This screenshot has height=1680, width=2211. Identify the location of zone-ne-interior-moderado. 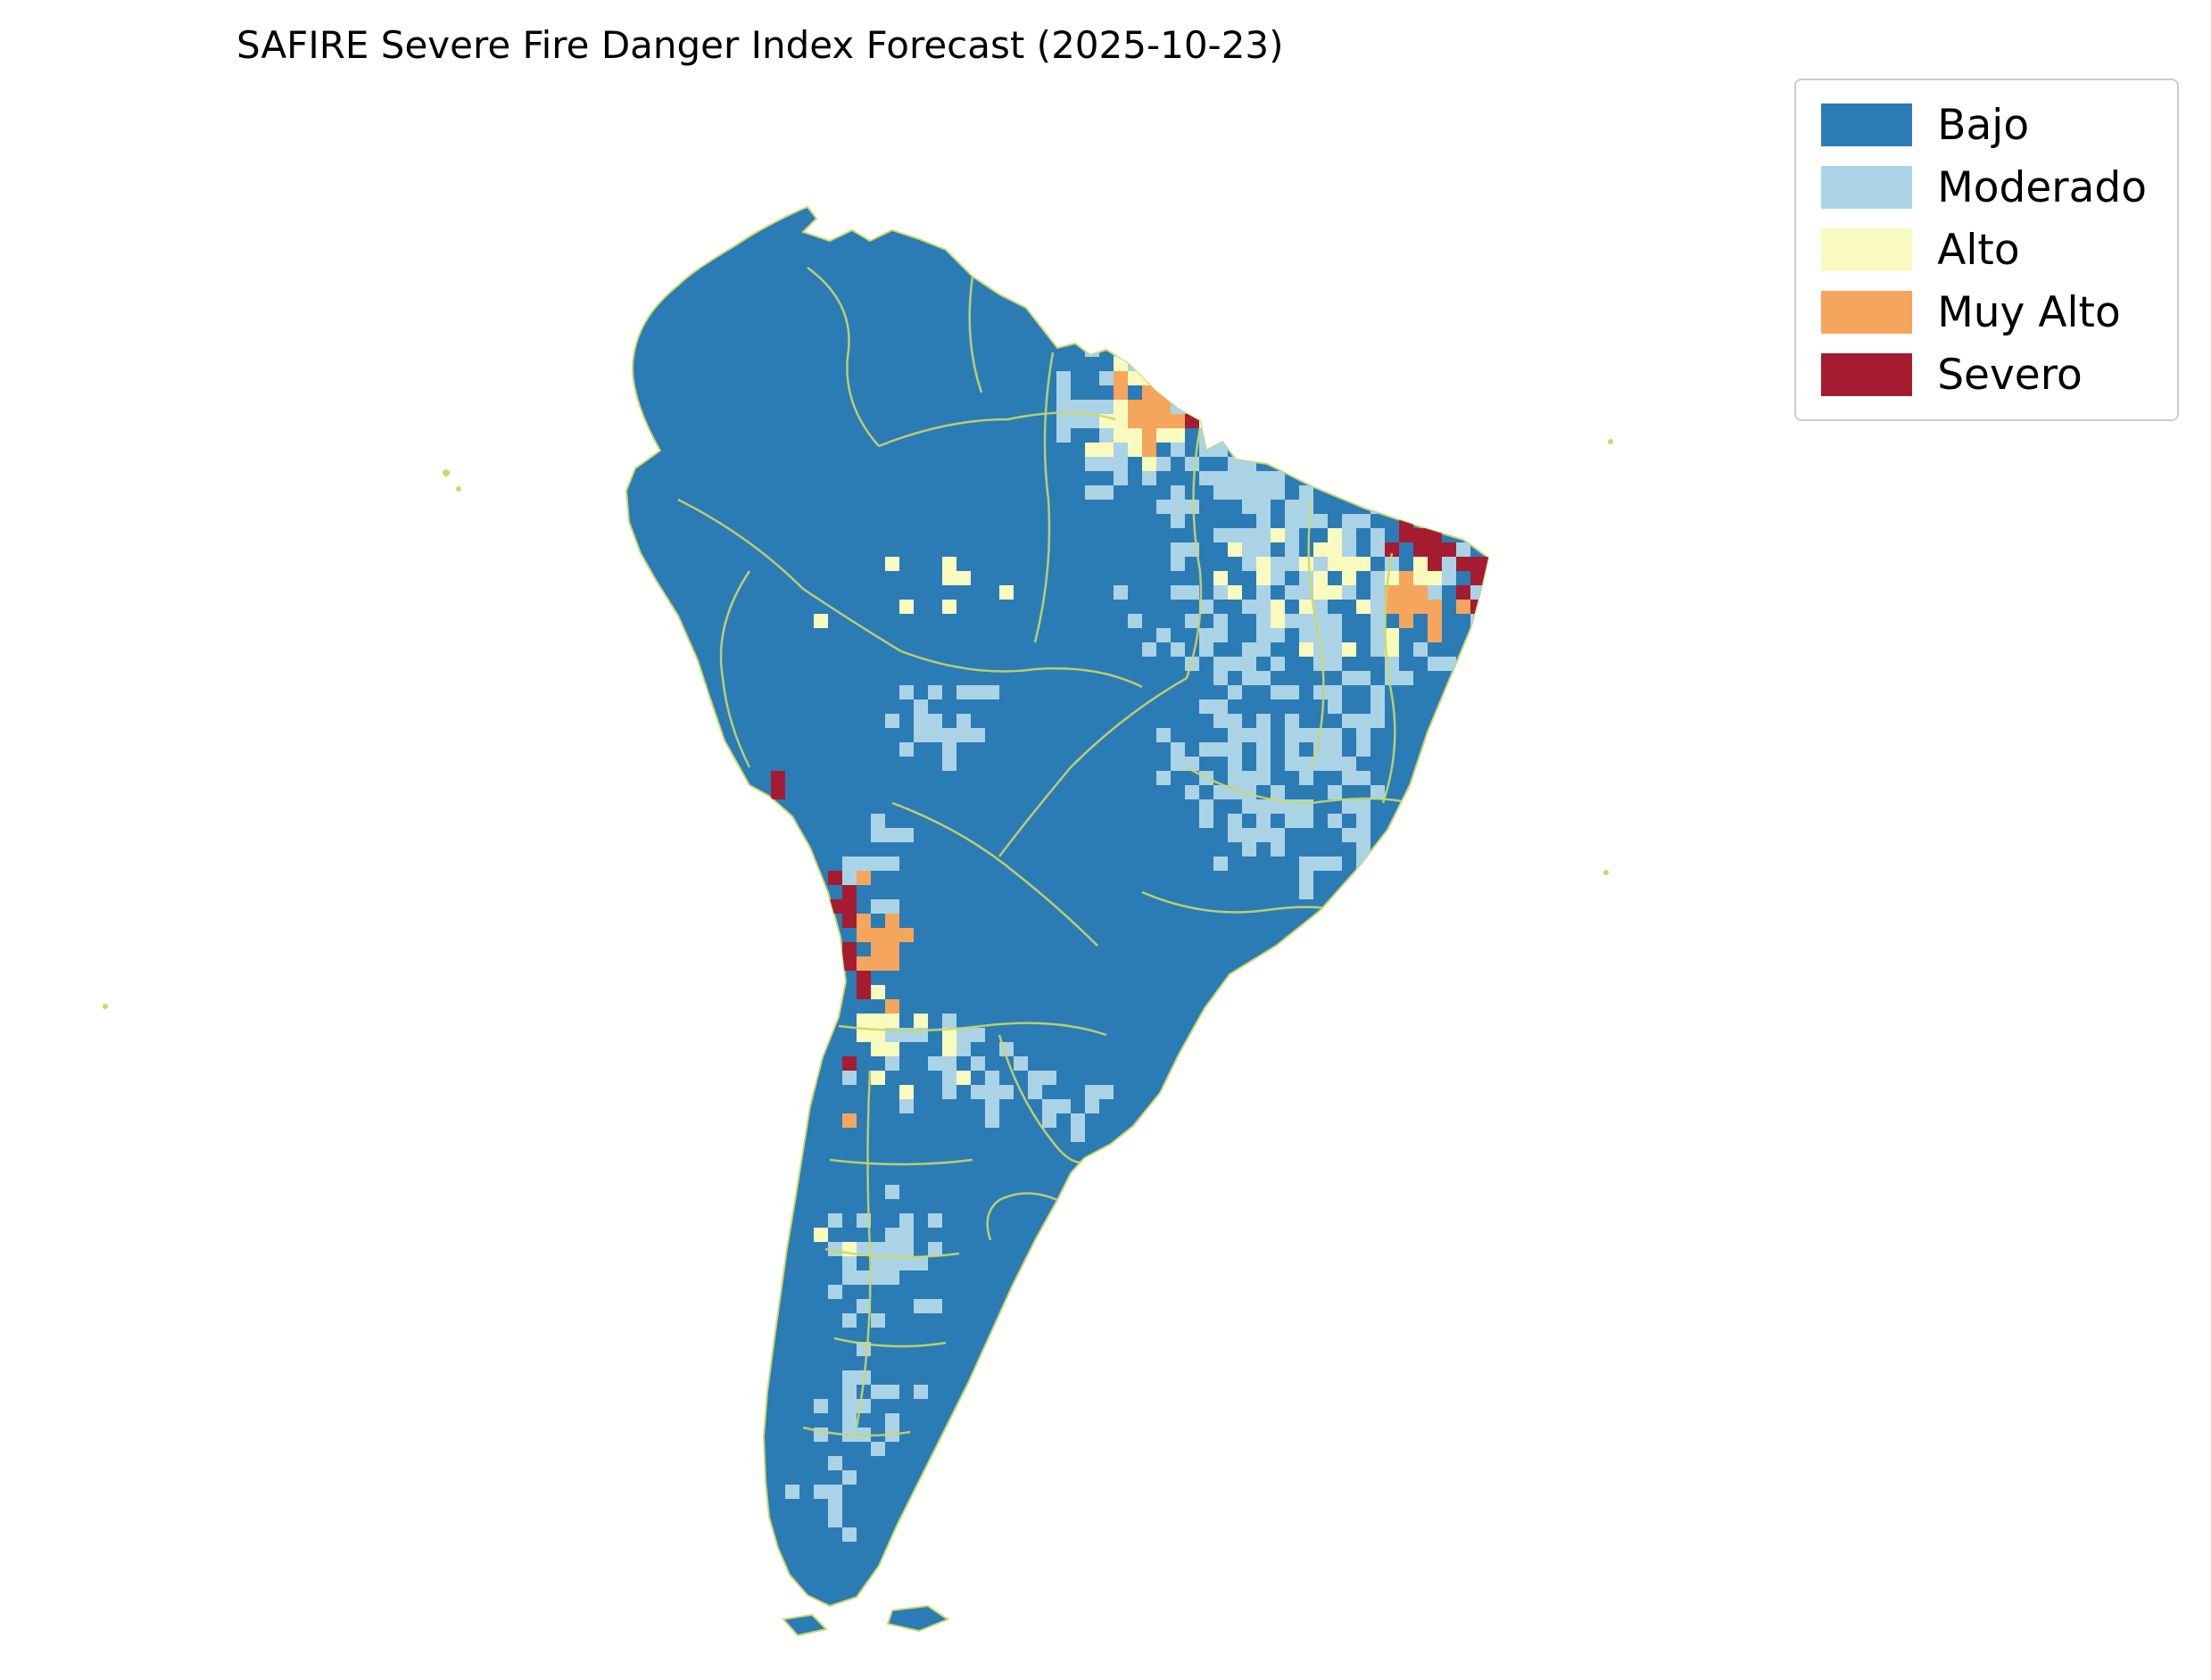
(1299, 614).